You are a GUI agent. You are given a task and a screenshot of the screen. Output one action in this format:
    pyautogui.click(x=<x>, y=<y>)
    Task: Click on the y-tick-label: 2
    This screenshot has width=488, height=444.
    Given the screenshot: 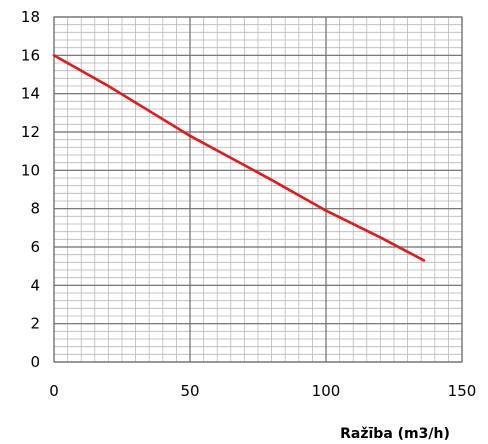 What is the action you would take?
    pyautogui.click(x=35, y=324)
    